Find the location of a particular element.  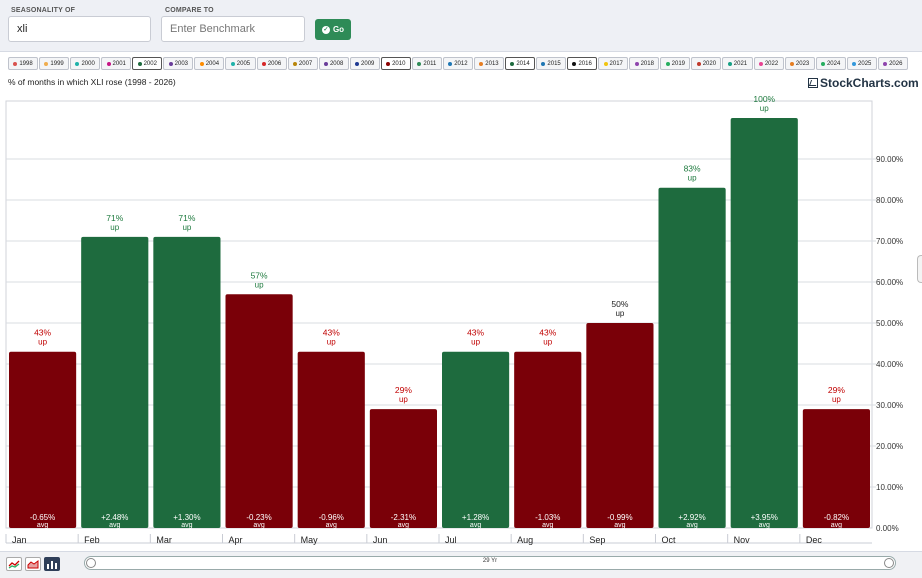

bar-nov is located at coordinates (764, 323).